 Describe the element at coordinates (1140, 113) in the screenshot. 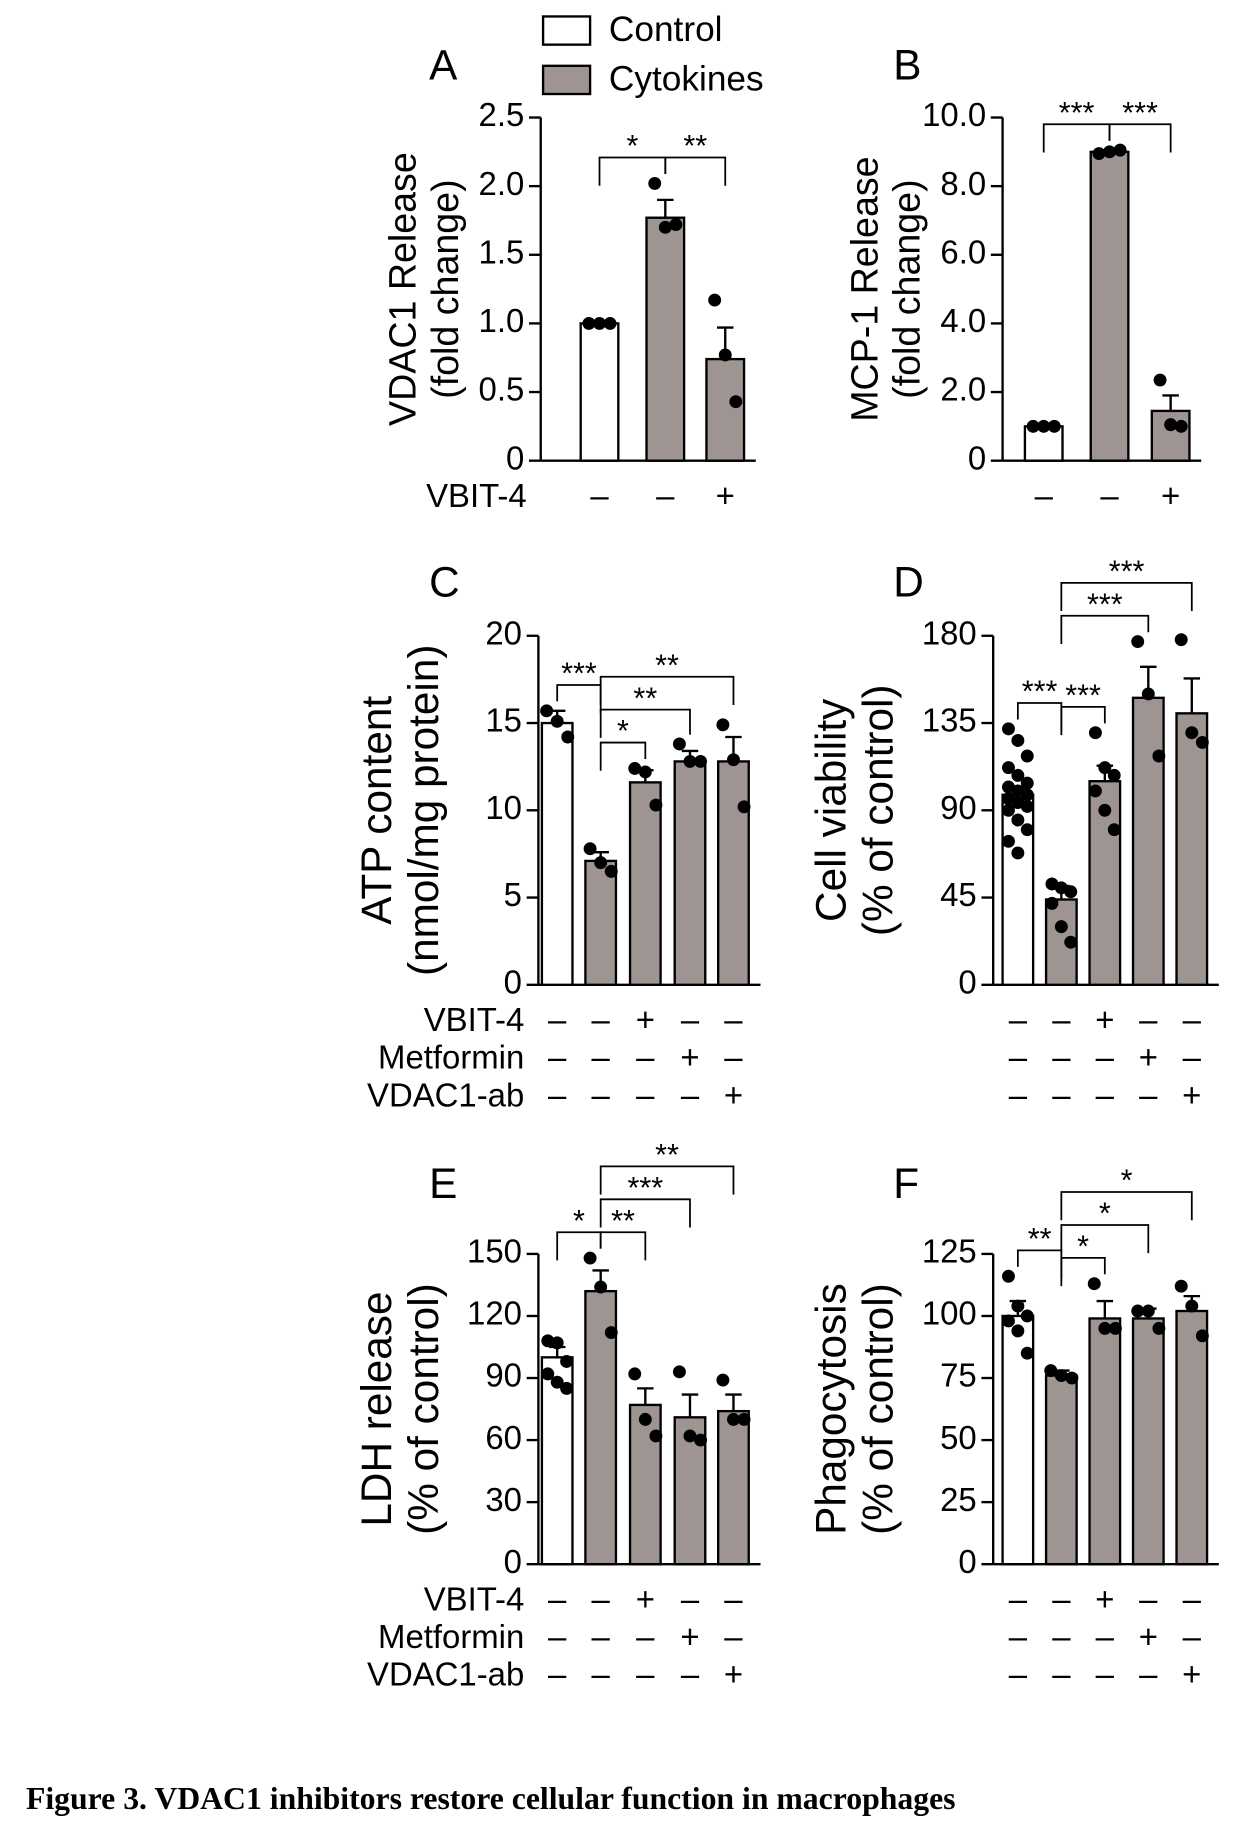

I see `significance-label: ***` at that location.